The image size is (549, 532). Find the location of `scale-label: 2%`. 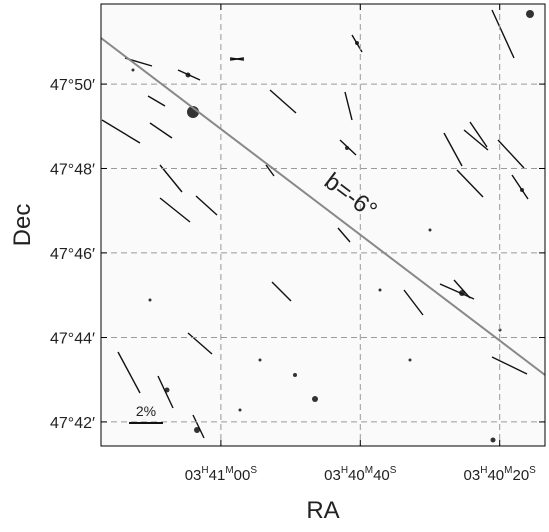

scale-label: 2% is located at coordinates (146, 411).